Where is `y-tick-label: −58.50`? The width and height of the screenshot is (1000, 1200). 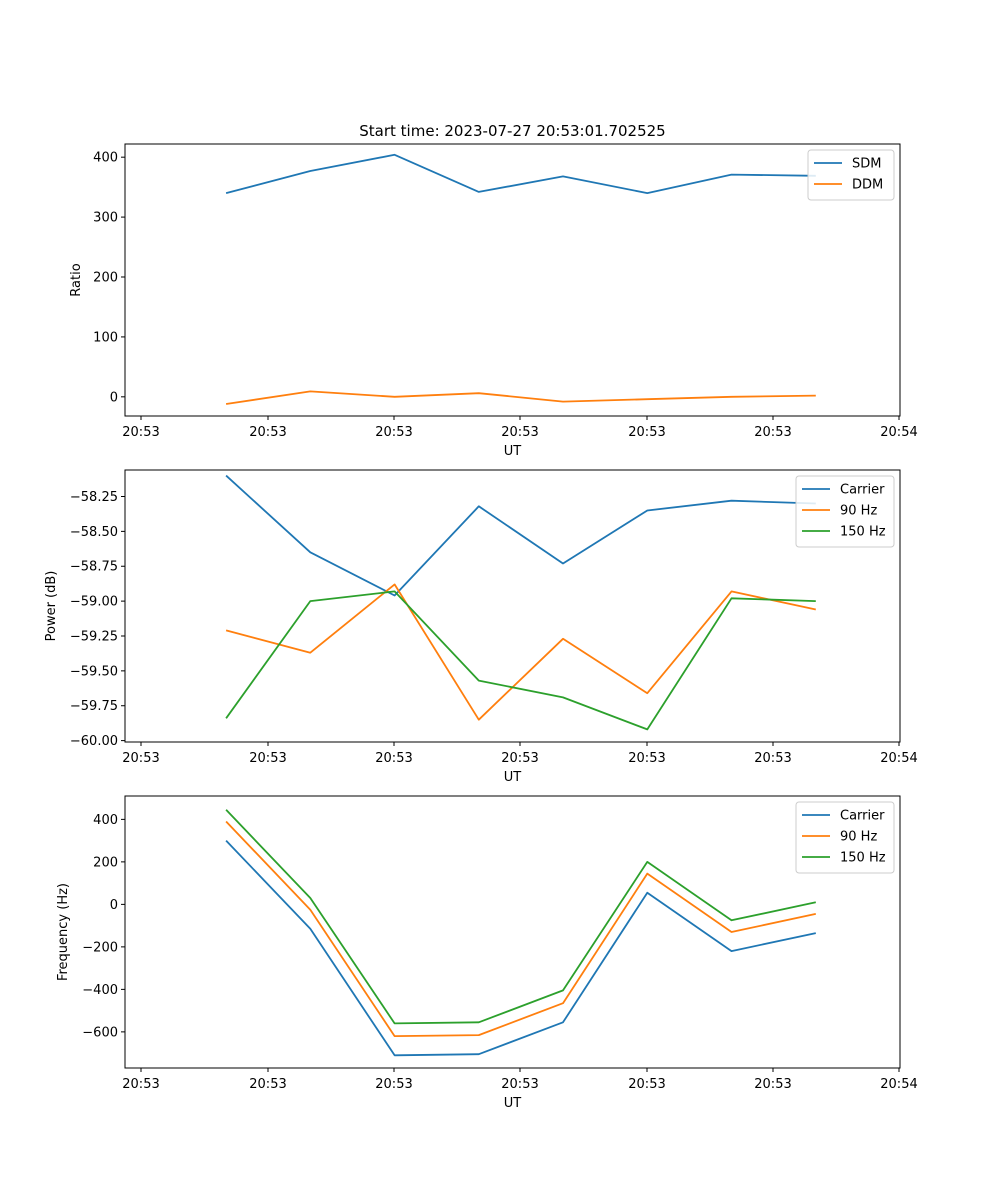
y-tick-label: −58.50 is located at coordinates (94, 532).